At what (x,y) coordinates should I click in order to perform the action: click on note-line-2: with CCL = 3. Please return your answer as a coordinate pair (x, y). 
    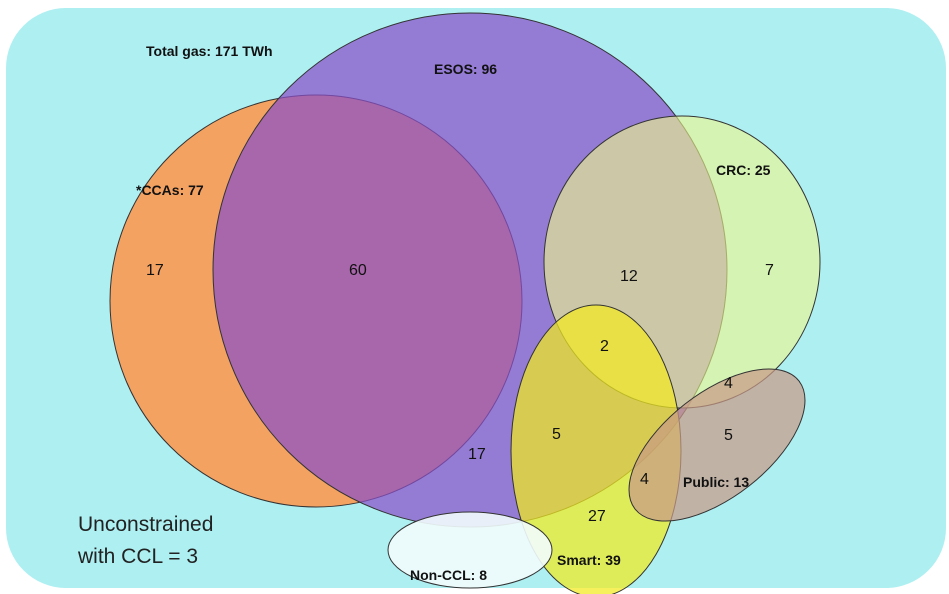
    Looking at the image, I should click on (137, 556).